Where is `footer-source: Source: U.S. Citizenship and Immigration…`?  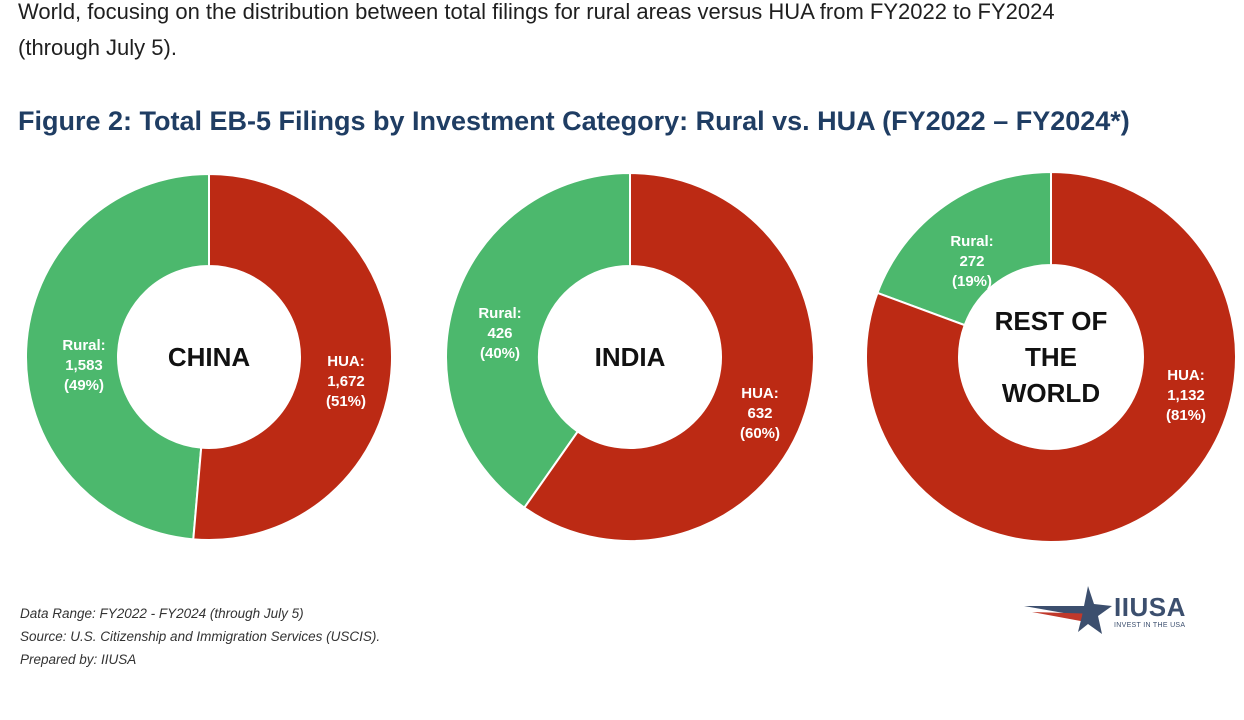 footer-source: Source: U.S. Citizenship and Immigration… is located at coordinates (200, 636).